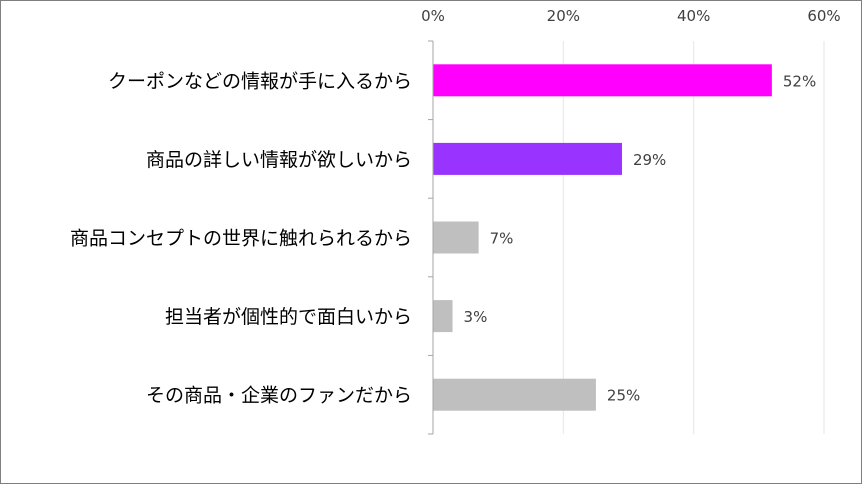 Image resolution: width=862 pixels, height=484 pixels. What do you see at coordinates (241, 239) in the screenshot?
I see `category-label: 商品コンセプトの世界に触れられるから` at bounding box center [241, 239].